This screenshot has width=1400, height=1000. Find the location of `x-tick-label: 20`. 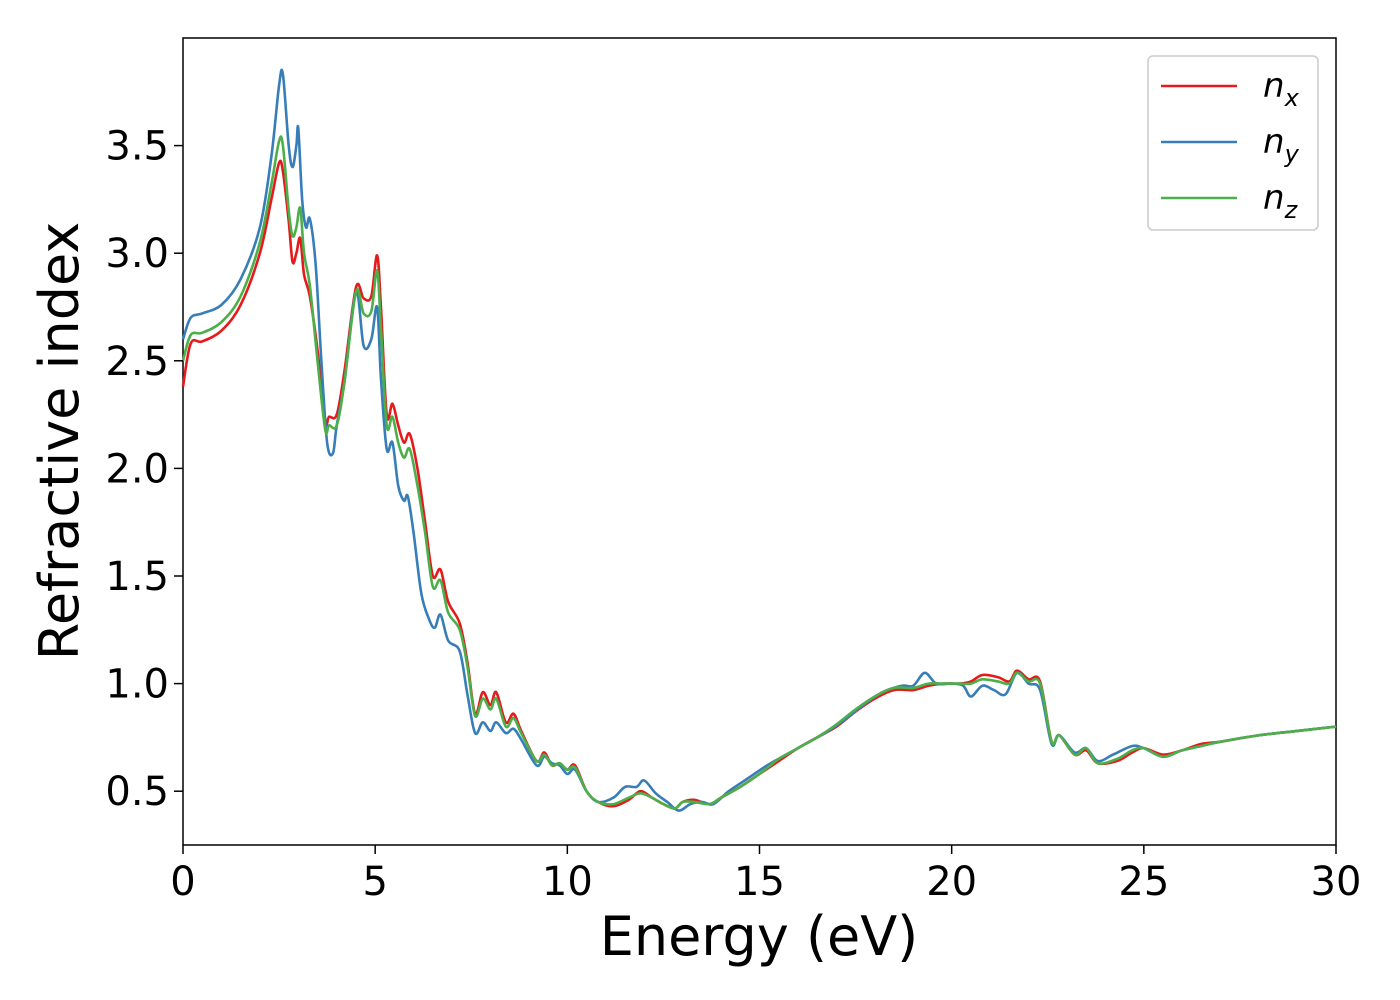

x-tick-label: 20 is located at coordinates (951, 882).